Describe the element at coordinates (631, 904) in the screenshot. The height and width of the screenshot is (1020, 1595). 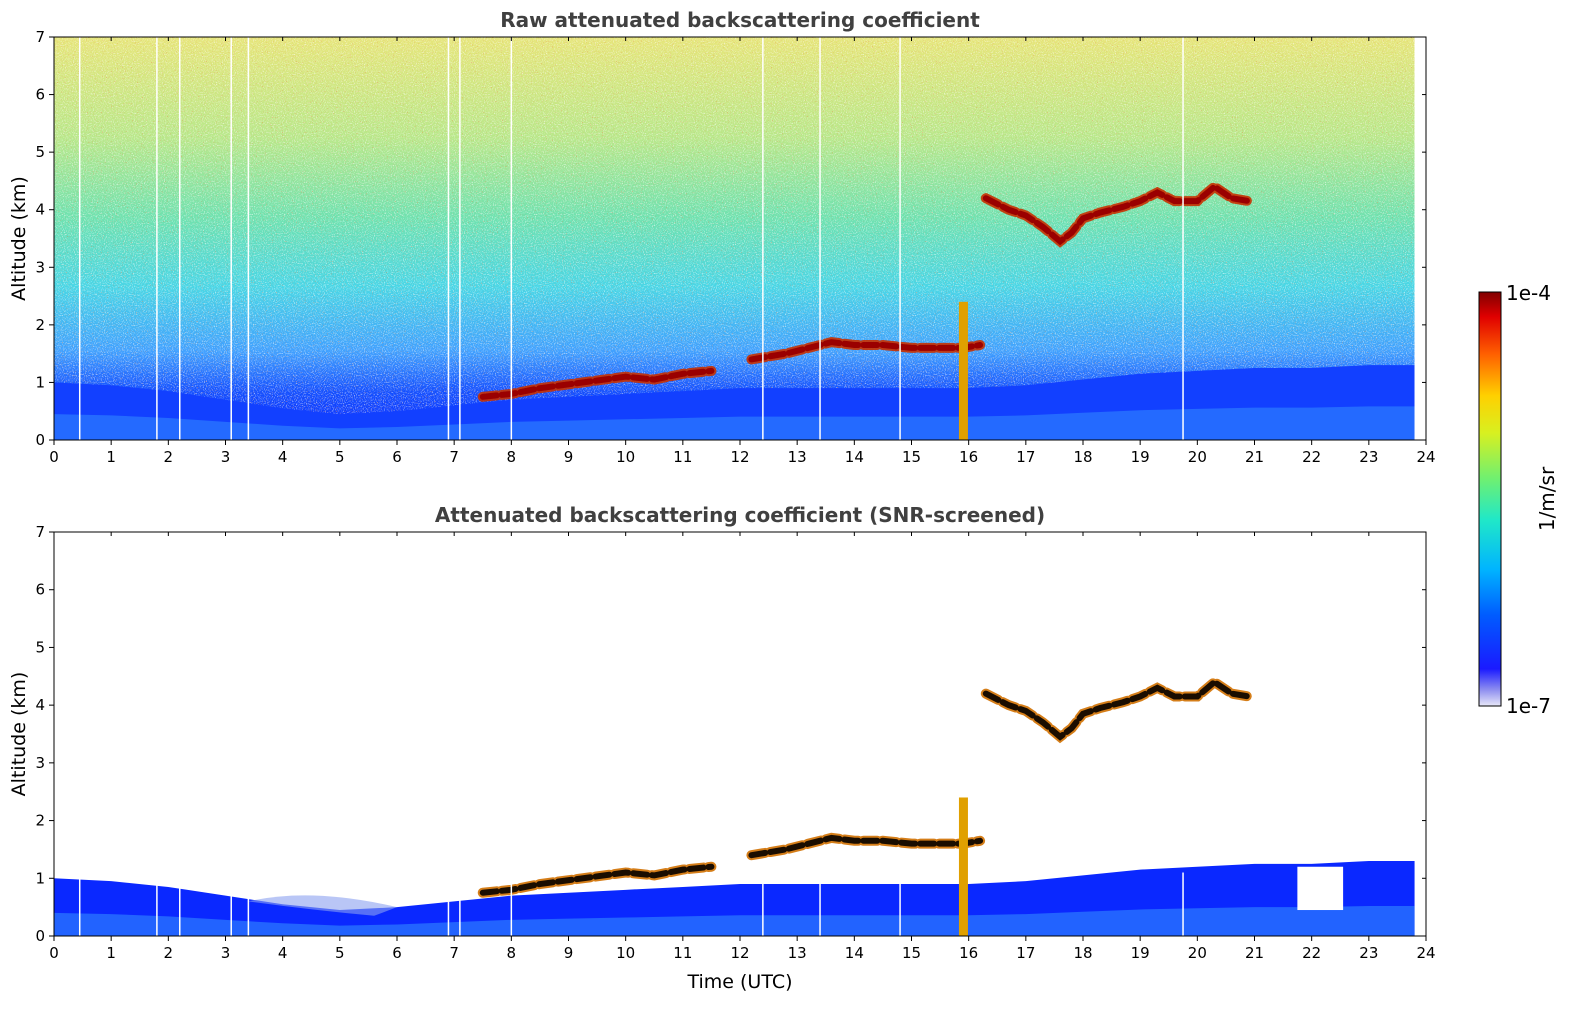
I see `screened-data-gaps` at that location.